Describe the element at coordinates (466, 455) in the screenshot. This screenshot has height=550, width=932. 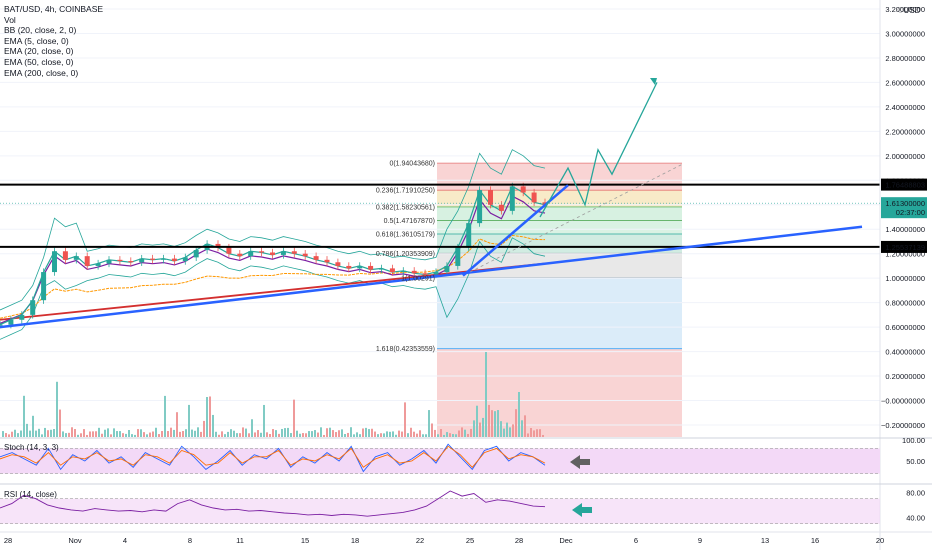
I see `stoch-pane: Stoch (14, 3, 3) 100.00 50.00` at that location.